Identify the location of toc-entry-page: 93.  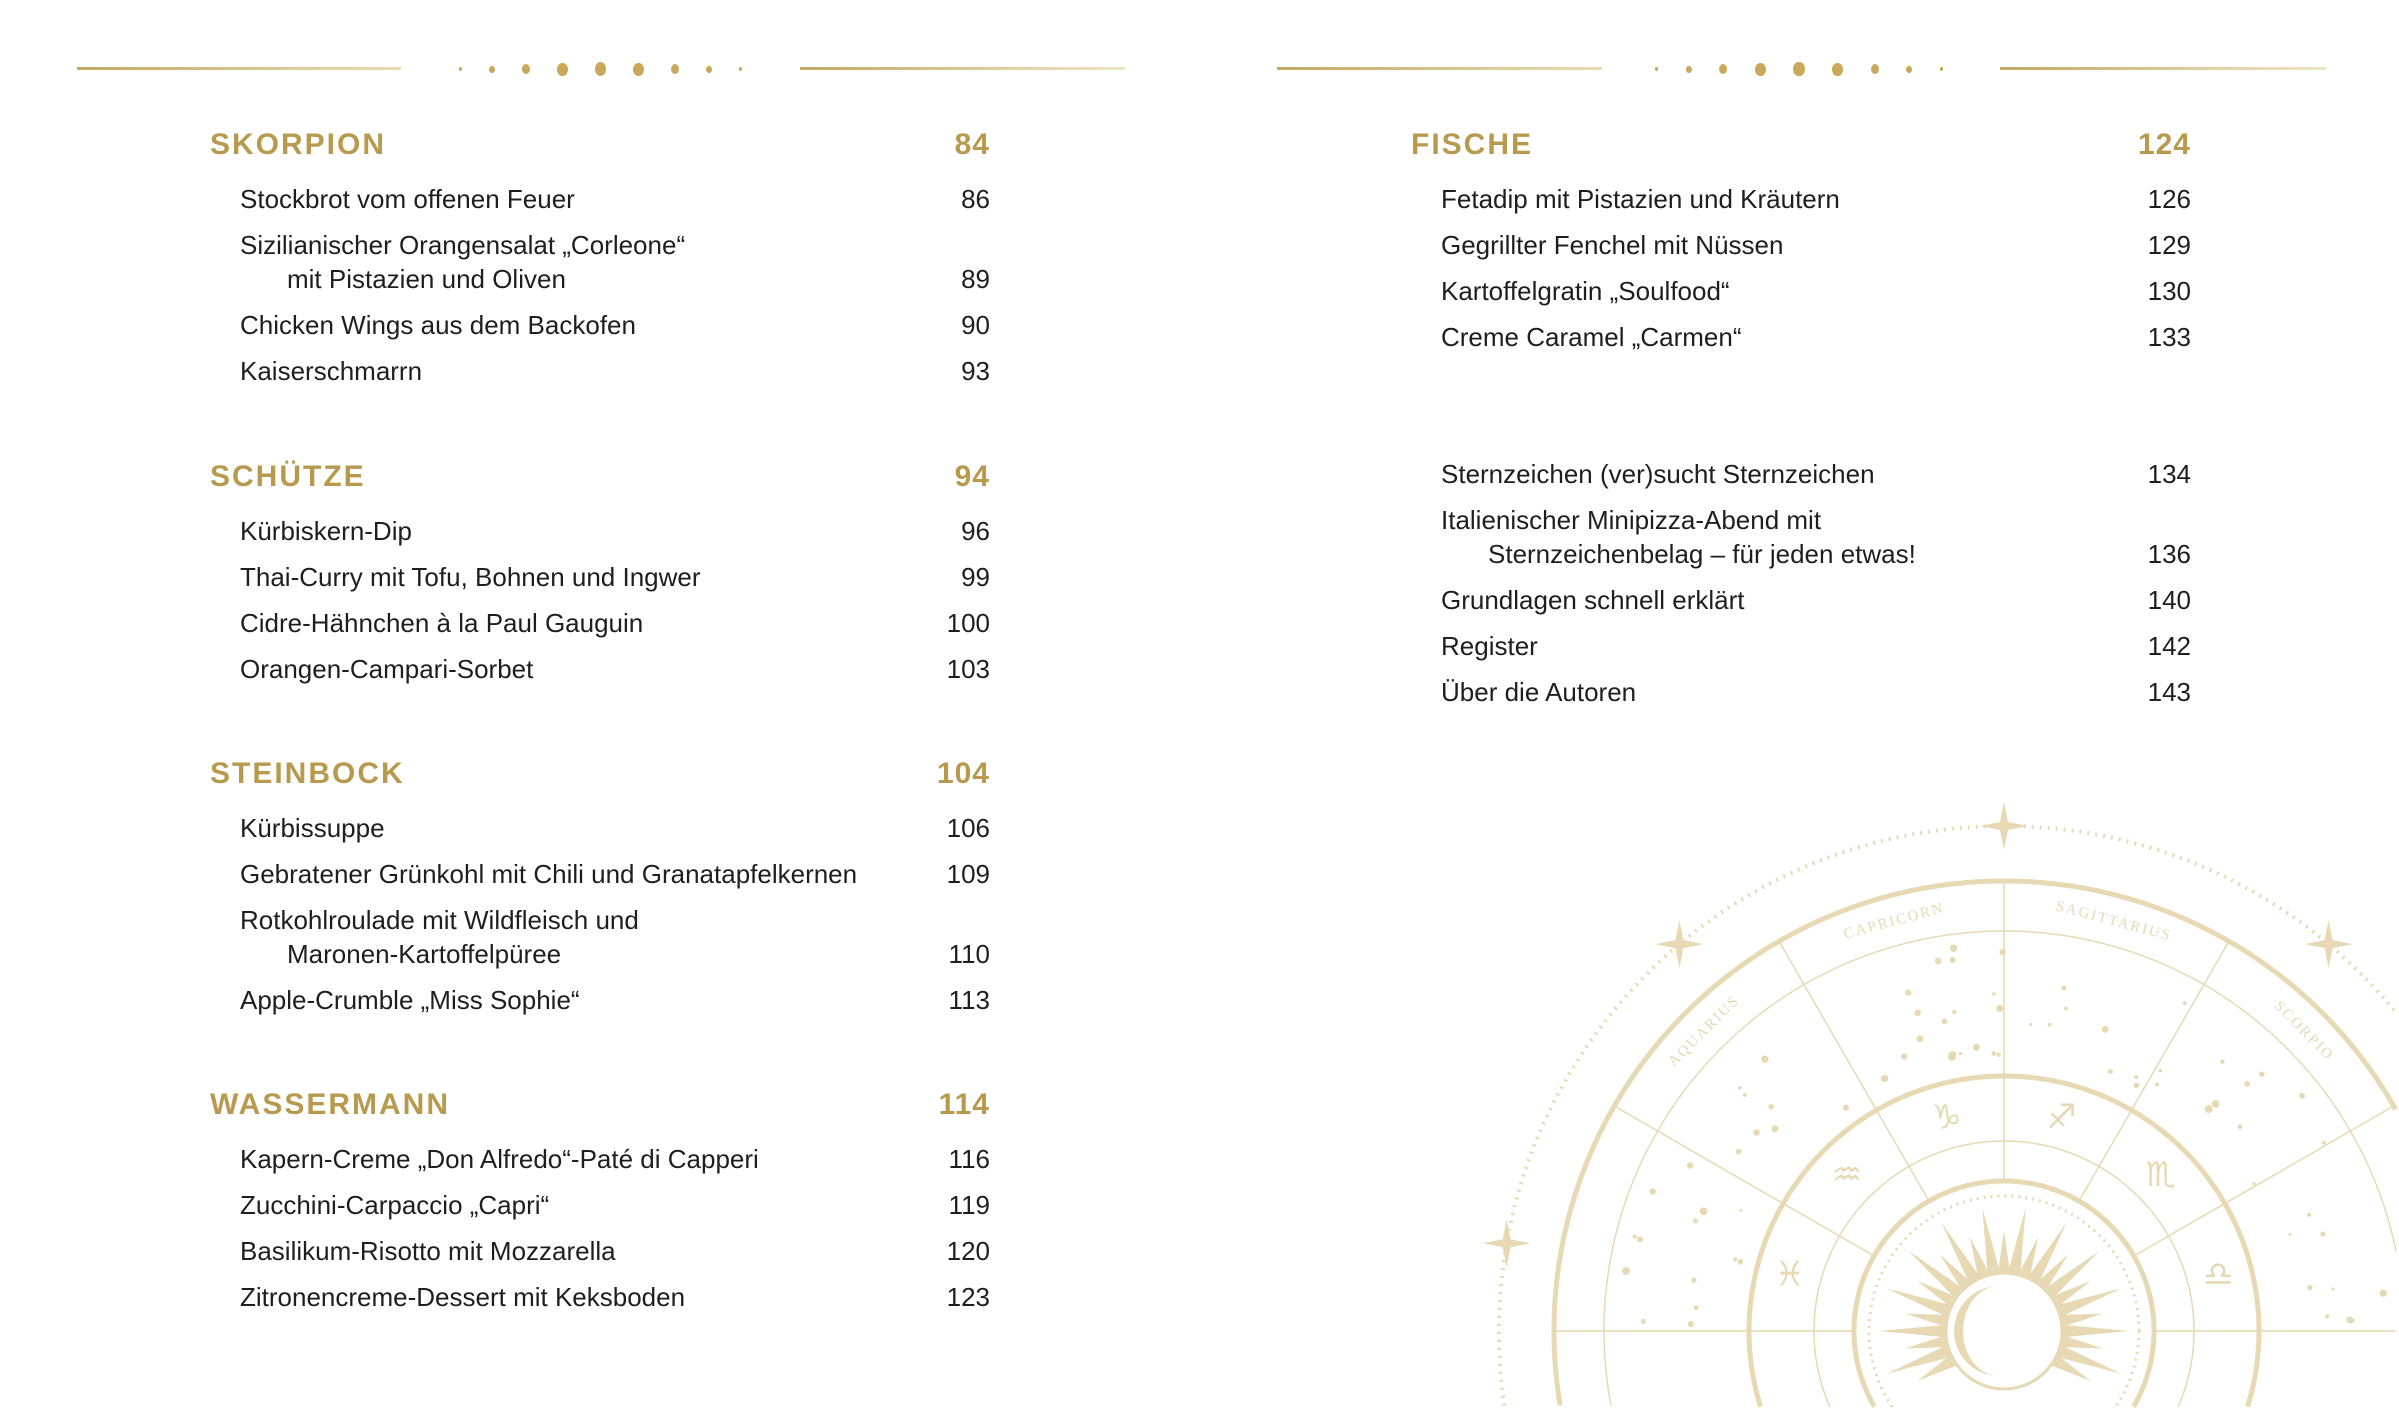
(975, 371).